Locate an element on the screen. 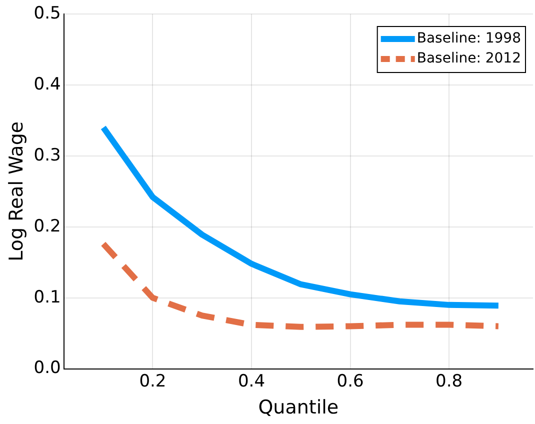 Image resolution: width=535 pixels, height=424 pixels. y-tick-label: 0.1 is located at coordinates (47, 297).